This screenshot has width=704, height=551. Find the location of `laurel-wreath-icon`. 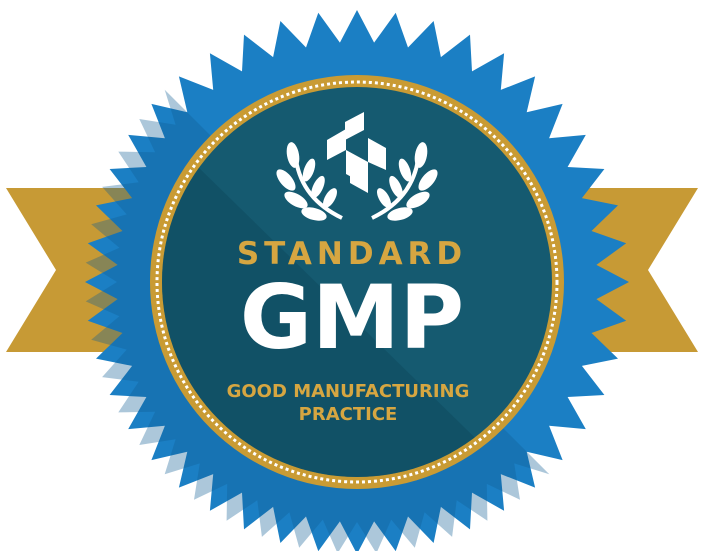

laurel-wreath-icon is located at coordinates (357, 181).